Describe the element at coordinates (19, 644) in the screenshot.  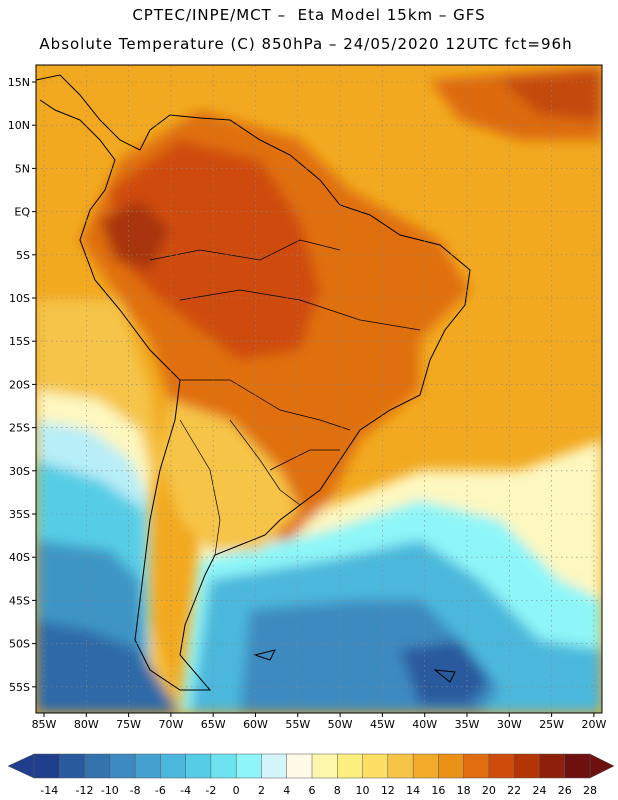
I see `lat-label-50s: 50S` at that location.